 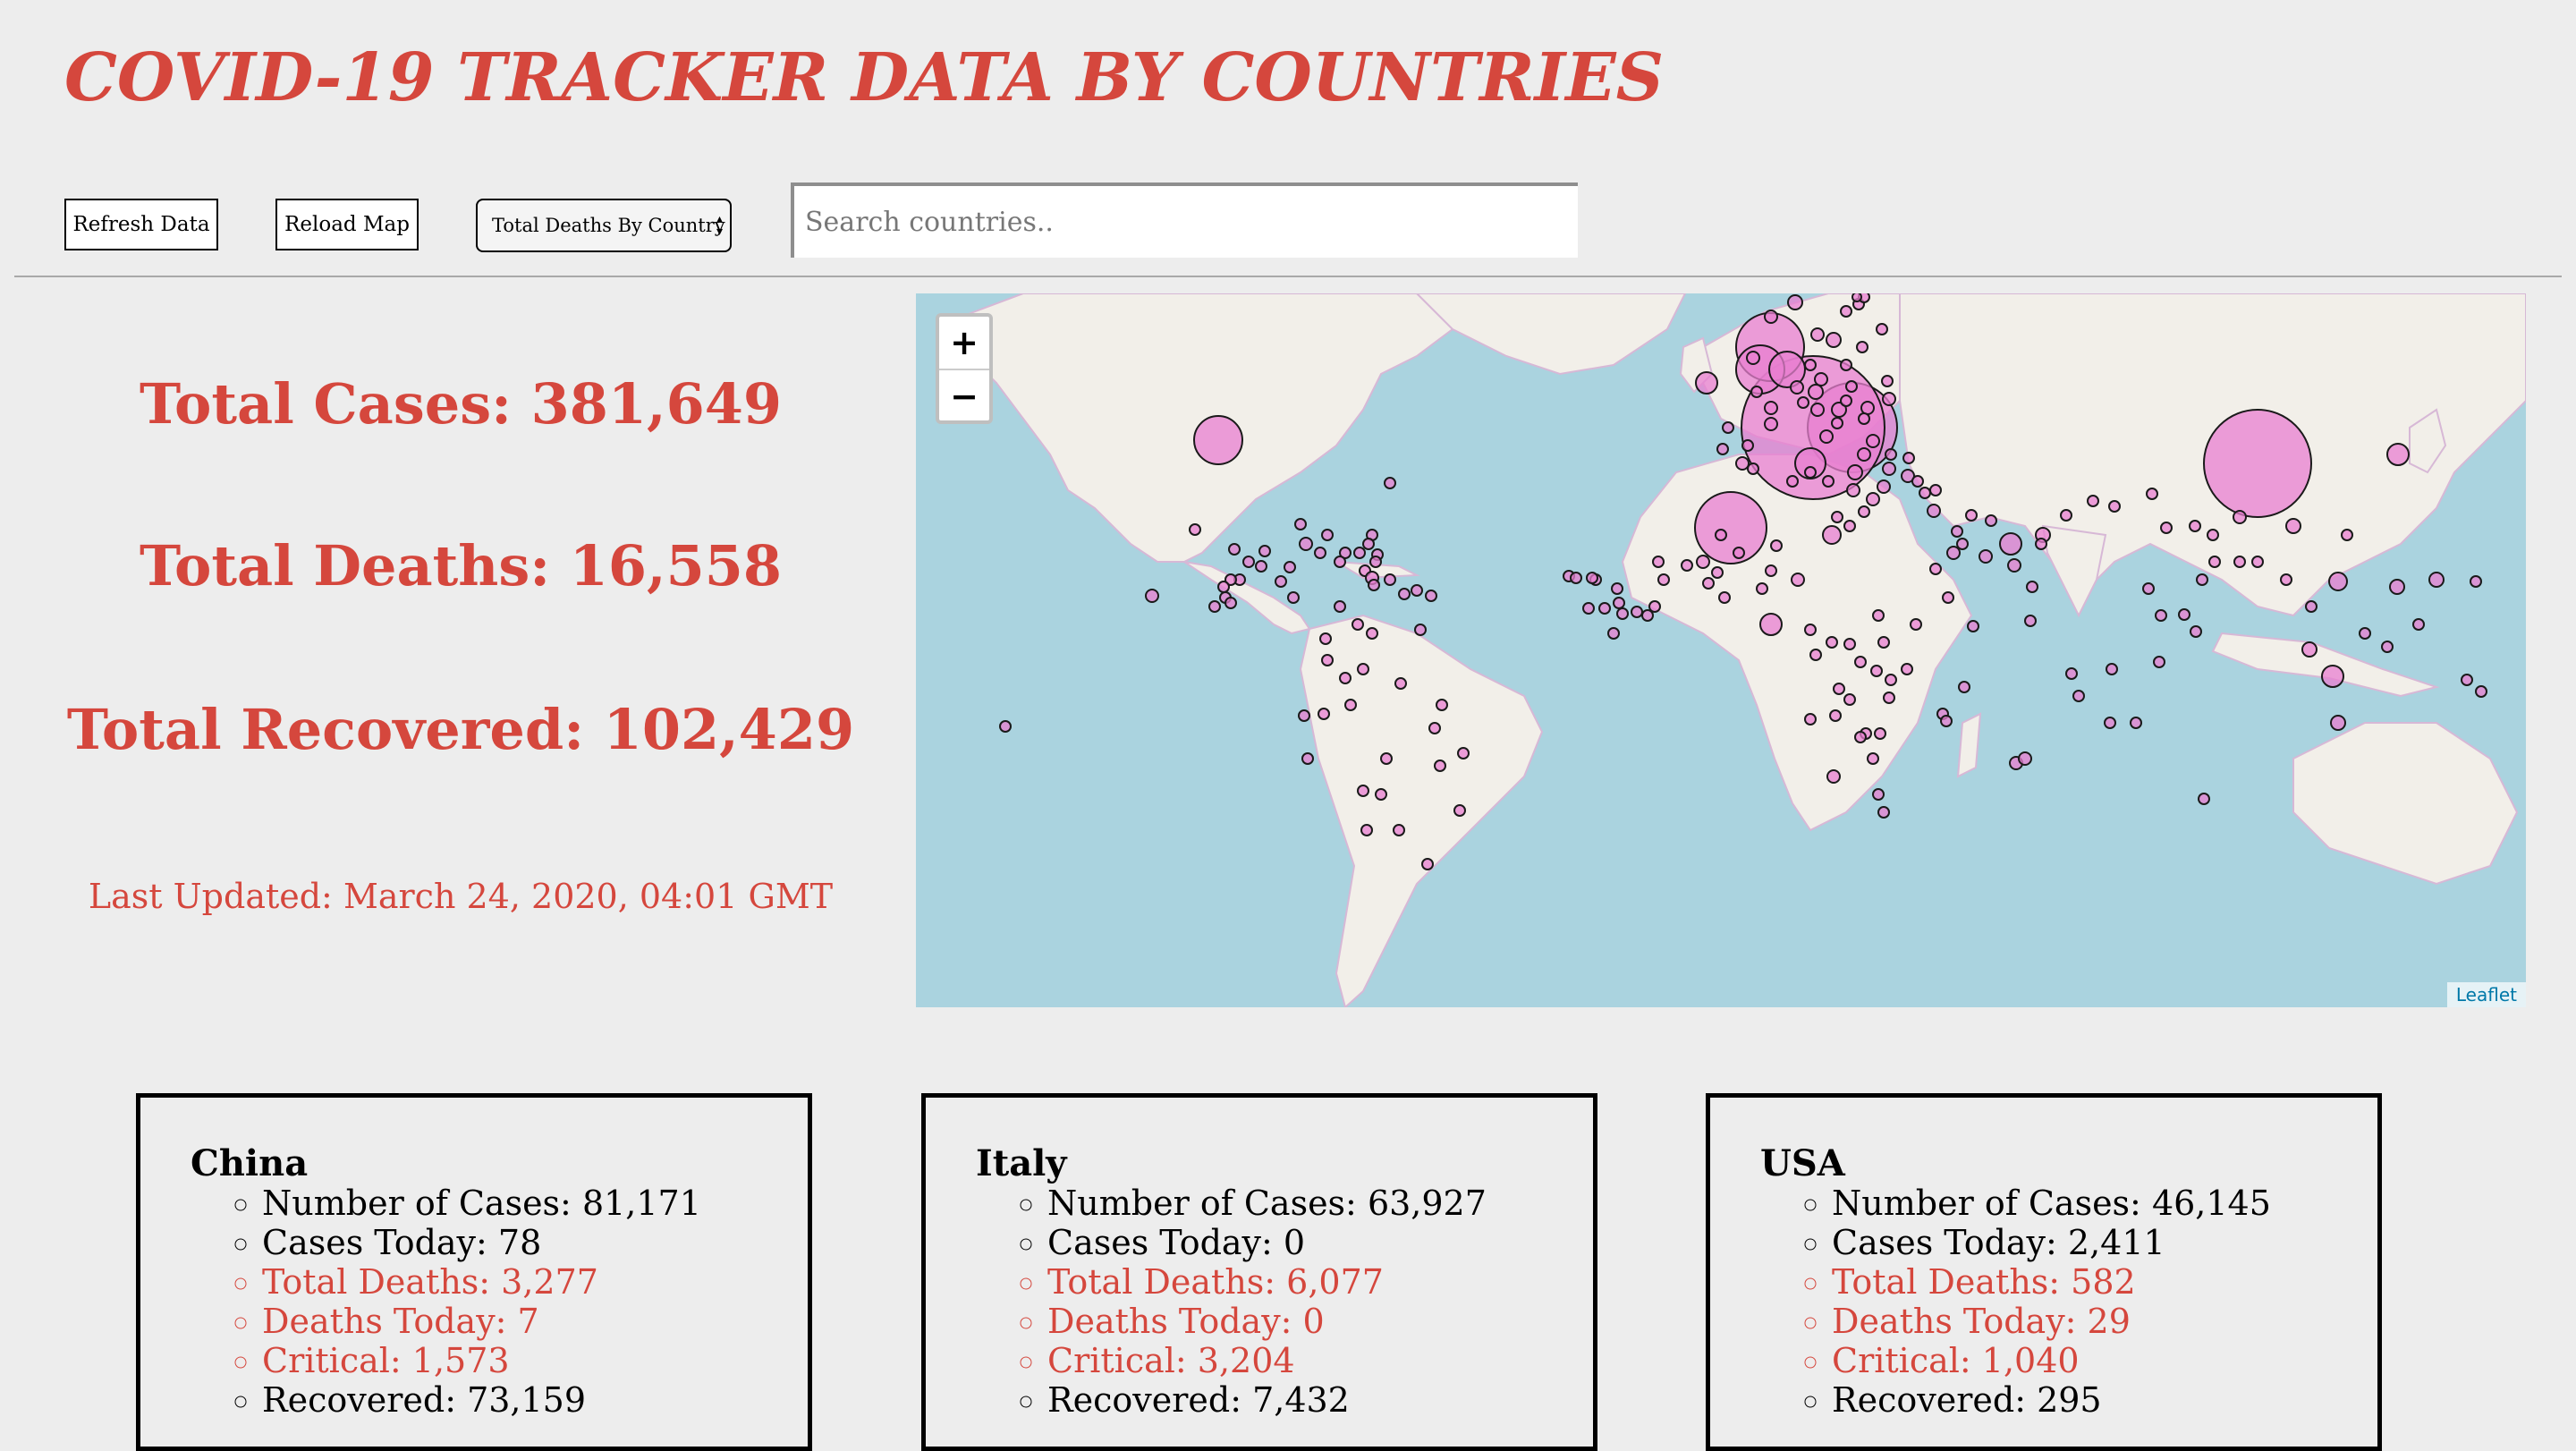 I want to click on reload-map-button: Reload Map, so click(x=347, y=224).